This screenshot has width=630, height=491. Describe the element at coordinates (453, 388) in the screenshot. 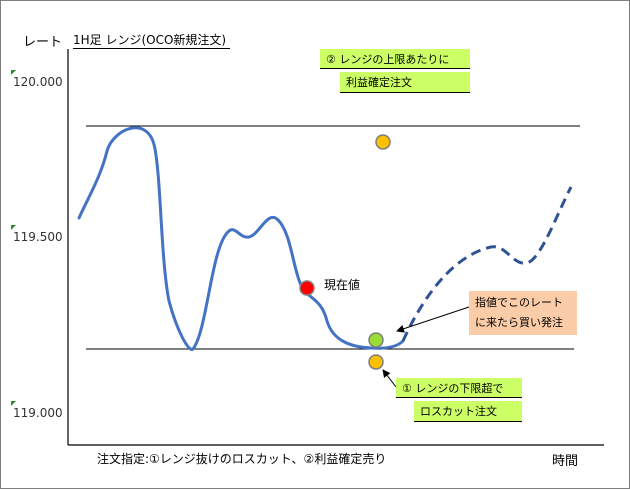

I see `stop-loss-text-1: ① レンジの下限超で` at that location.